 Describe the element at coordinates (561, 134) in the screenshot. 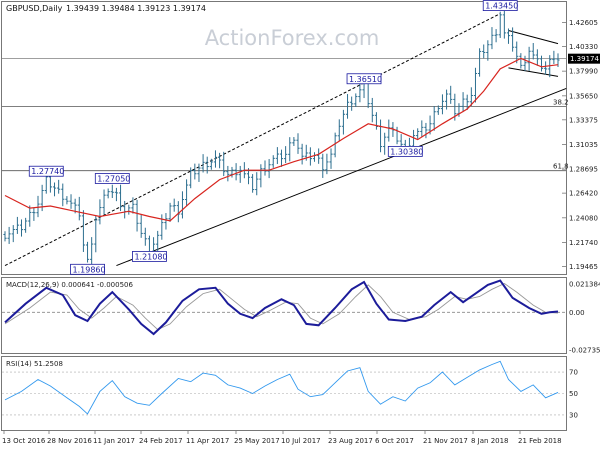

I see `fib-labels: 38.2 61.8` at that location.